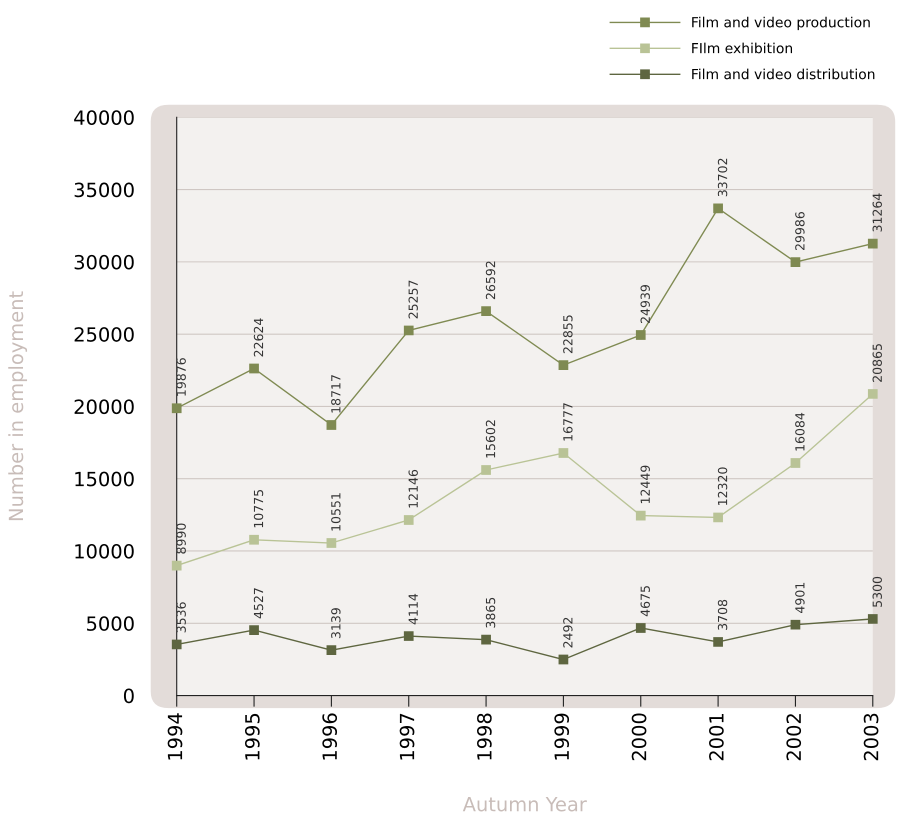 The image size is (897, 838). What do you see at coordinates (104, 117) in the screenshot?
I see `y-tick-label: 40000` at bounding box center [104, 117].